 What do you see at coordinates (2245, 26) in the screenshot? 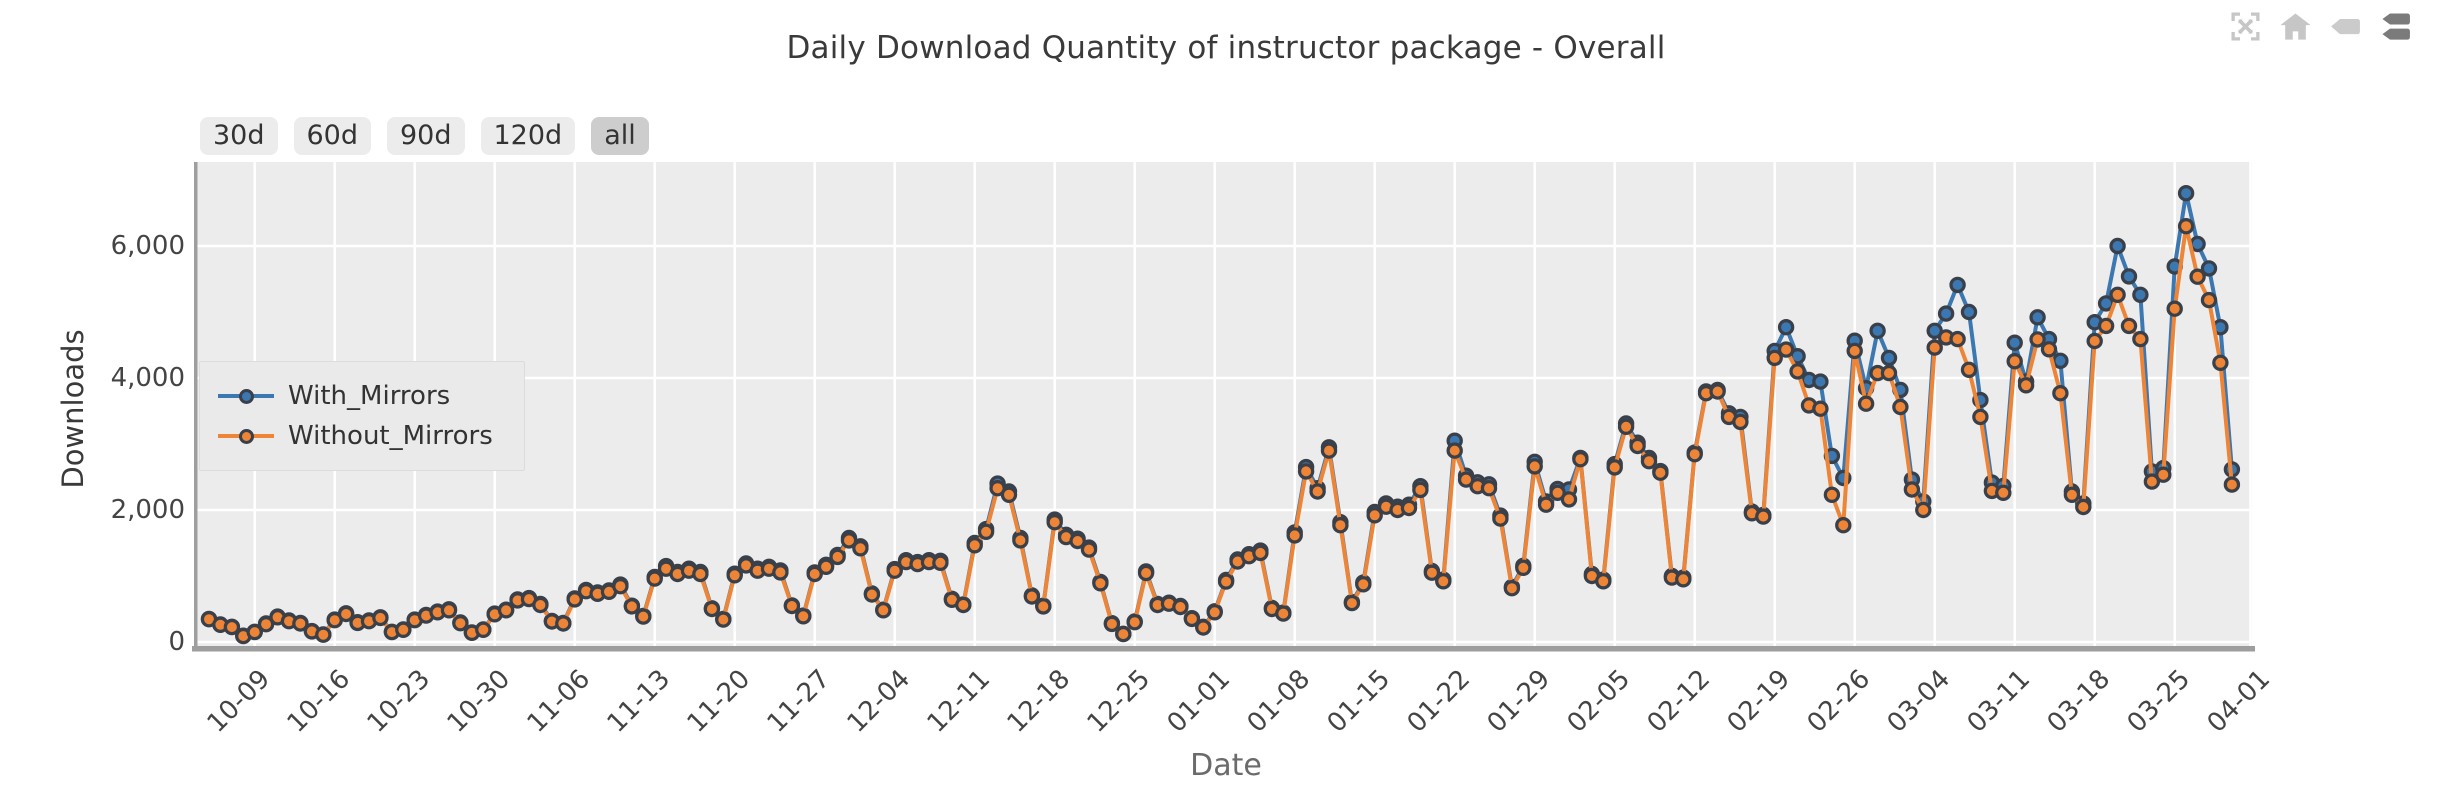
I see `autoscale-icon` at bounding box center [2245, 26].